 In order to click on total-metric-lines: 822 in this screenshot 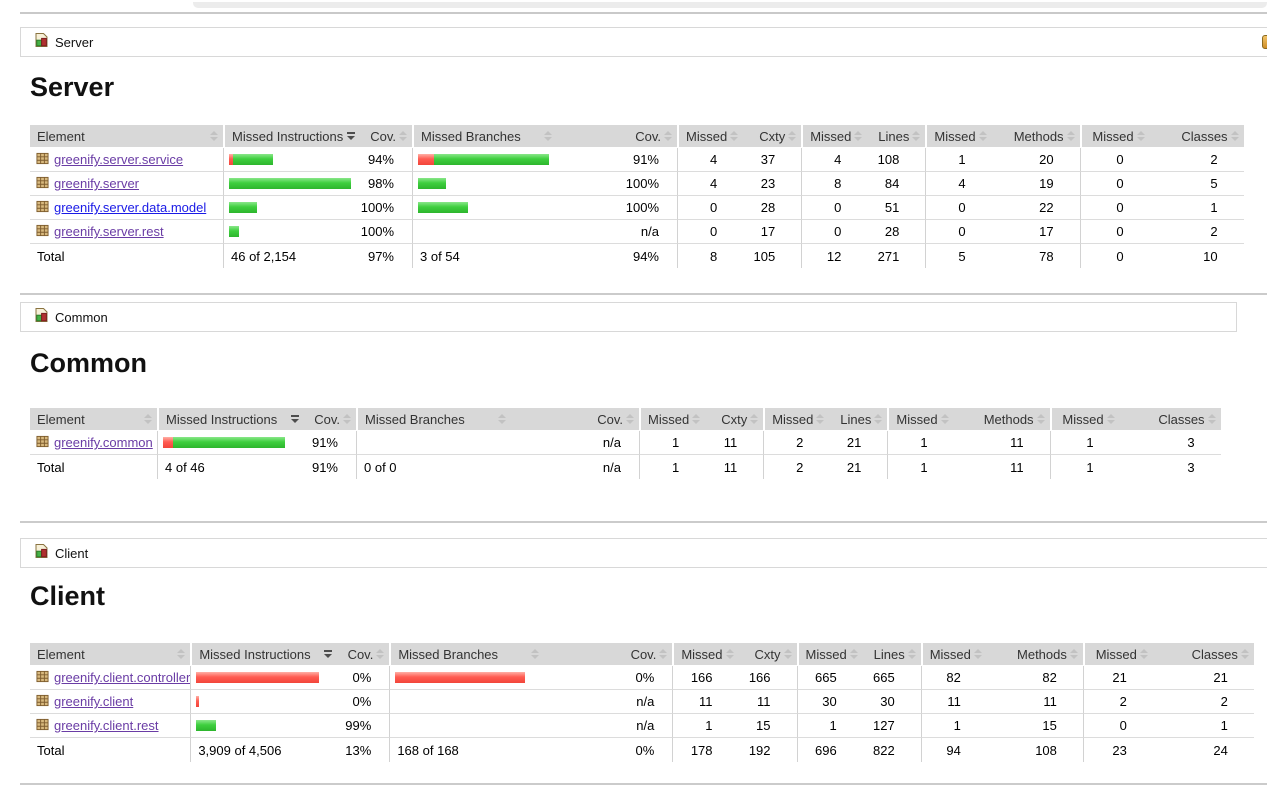, I will do `click(884, 750)`.